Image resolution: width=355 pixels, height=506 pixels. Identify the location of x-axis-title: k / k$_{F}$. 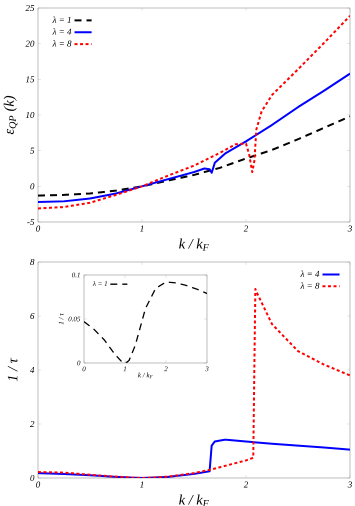
(194, 244).